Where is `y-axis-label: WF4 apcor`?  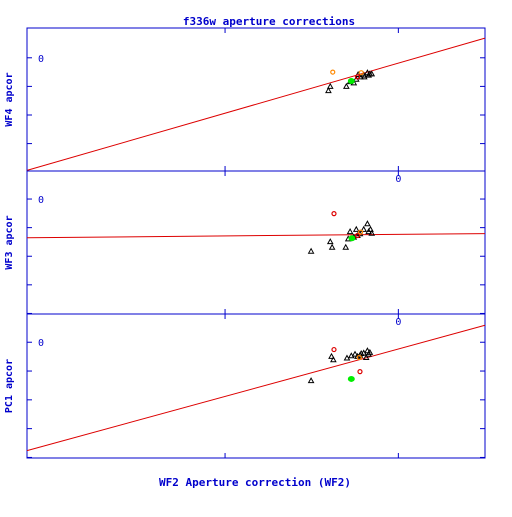
y-axis-label: WF4 apcor is located at coordinates (9, 99).